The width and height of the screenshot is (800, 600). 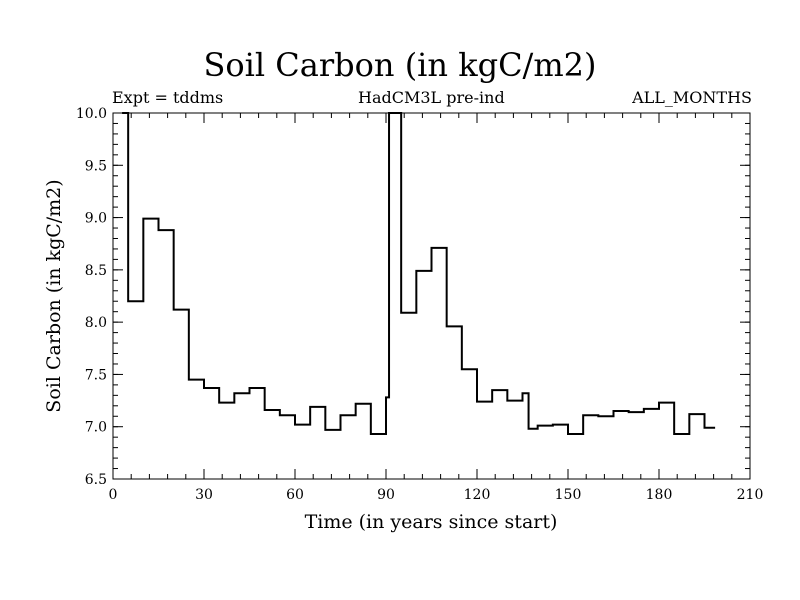 I want to click on y-tick-label: 9.5, so click(x=96, y=166).